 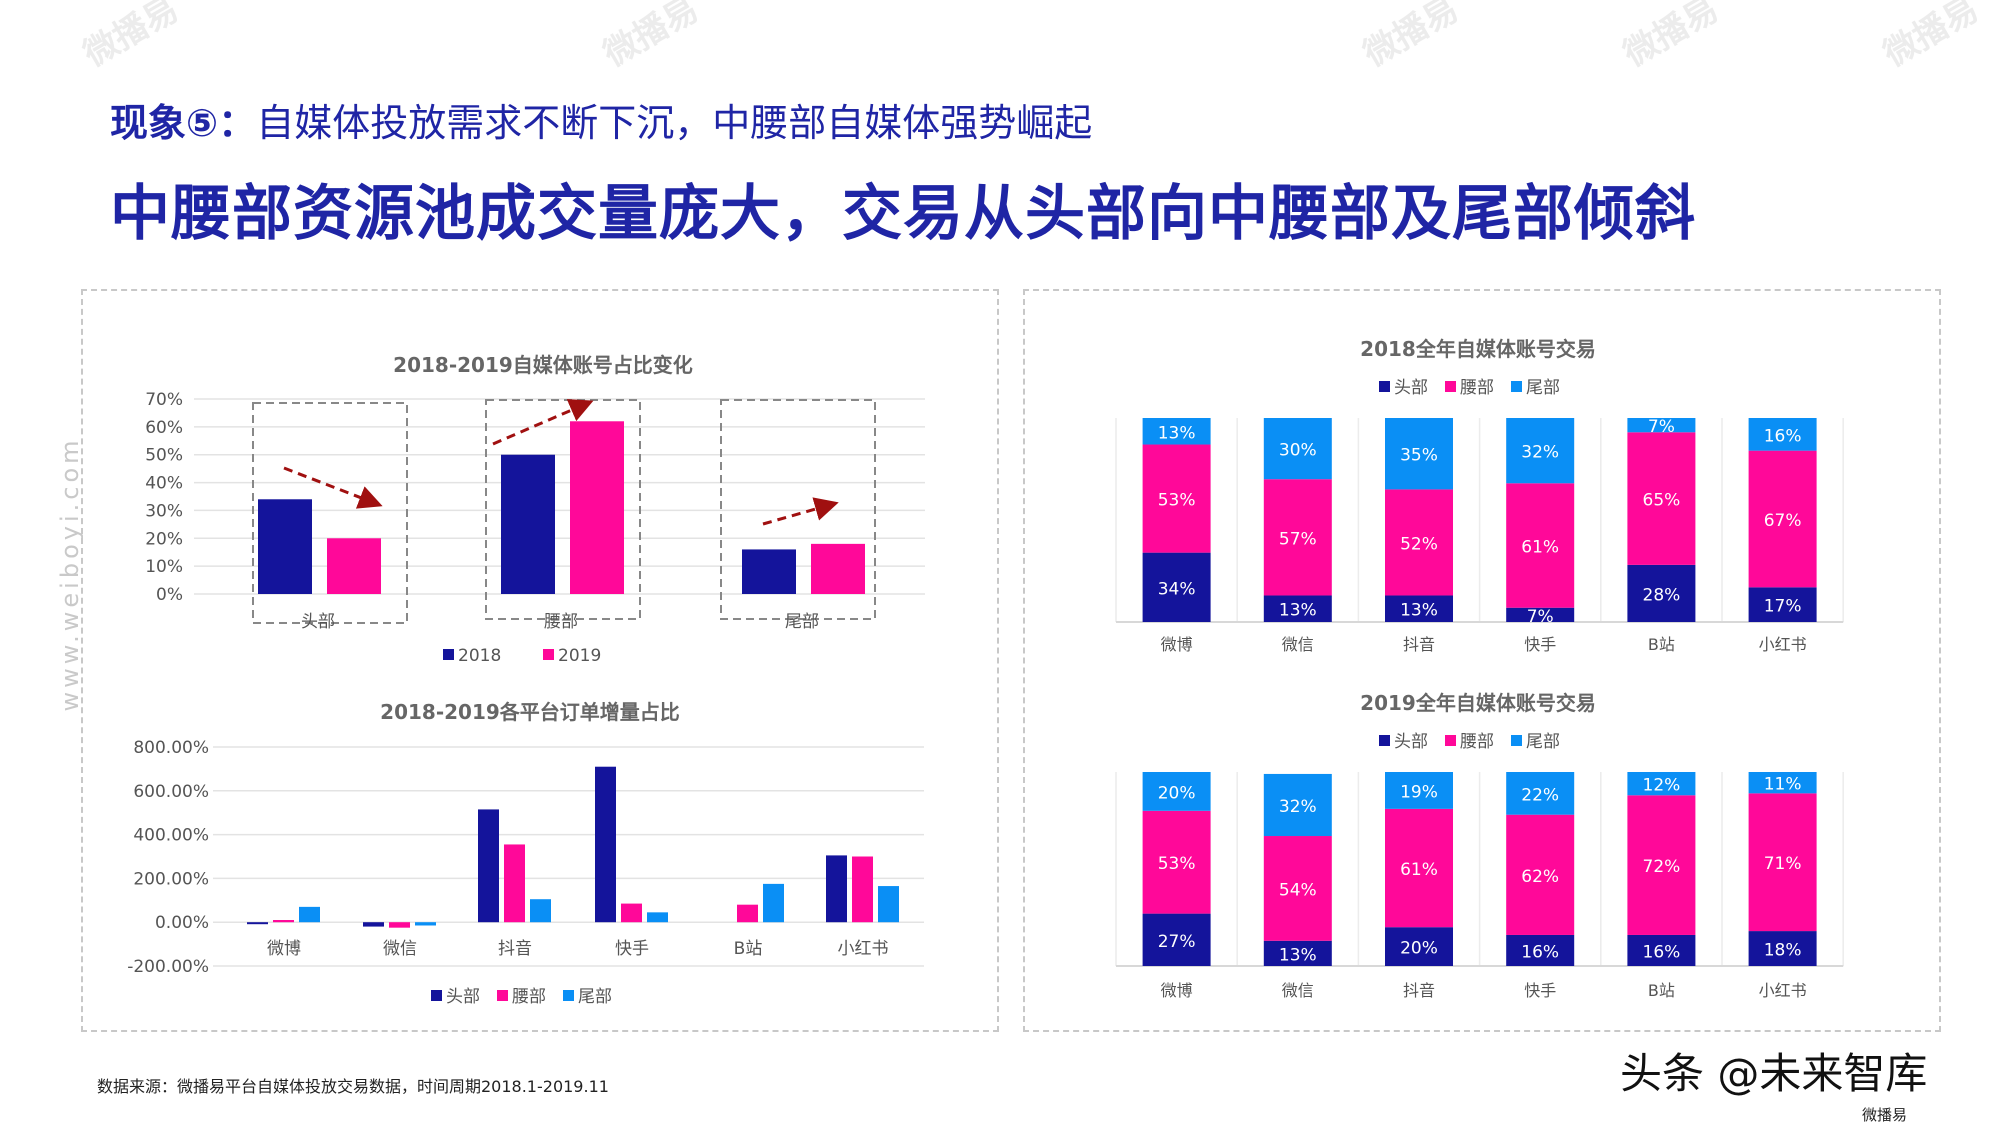 I want to click on credit-logo: 微播易, so click(x=1885, y=1115).